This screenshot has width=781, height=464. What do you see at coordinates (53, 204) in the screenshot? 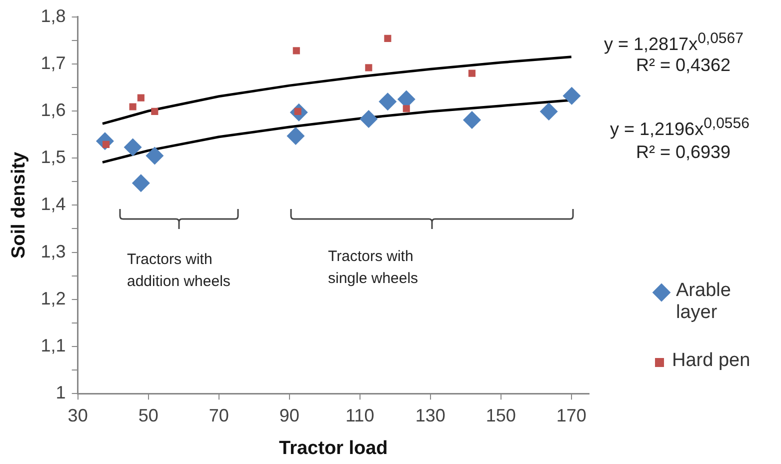
I see `y-tick-label: 1,4` at bounding box center [53, 204].